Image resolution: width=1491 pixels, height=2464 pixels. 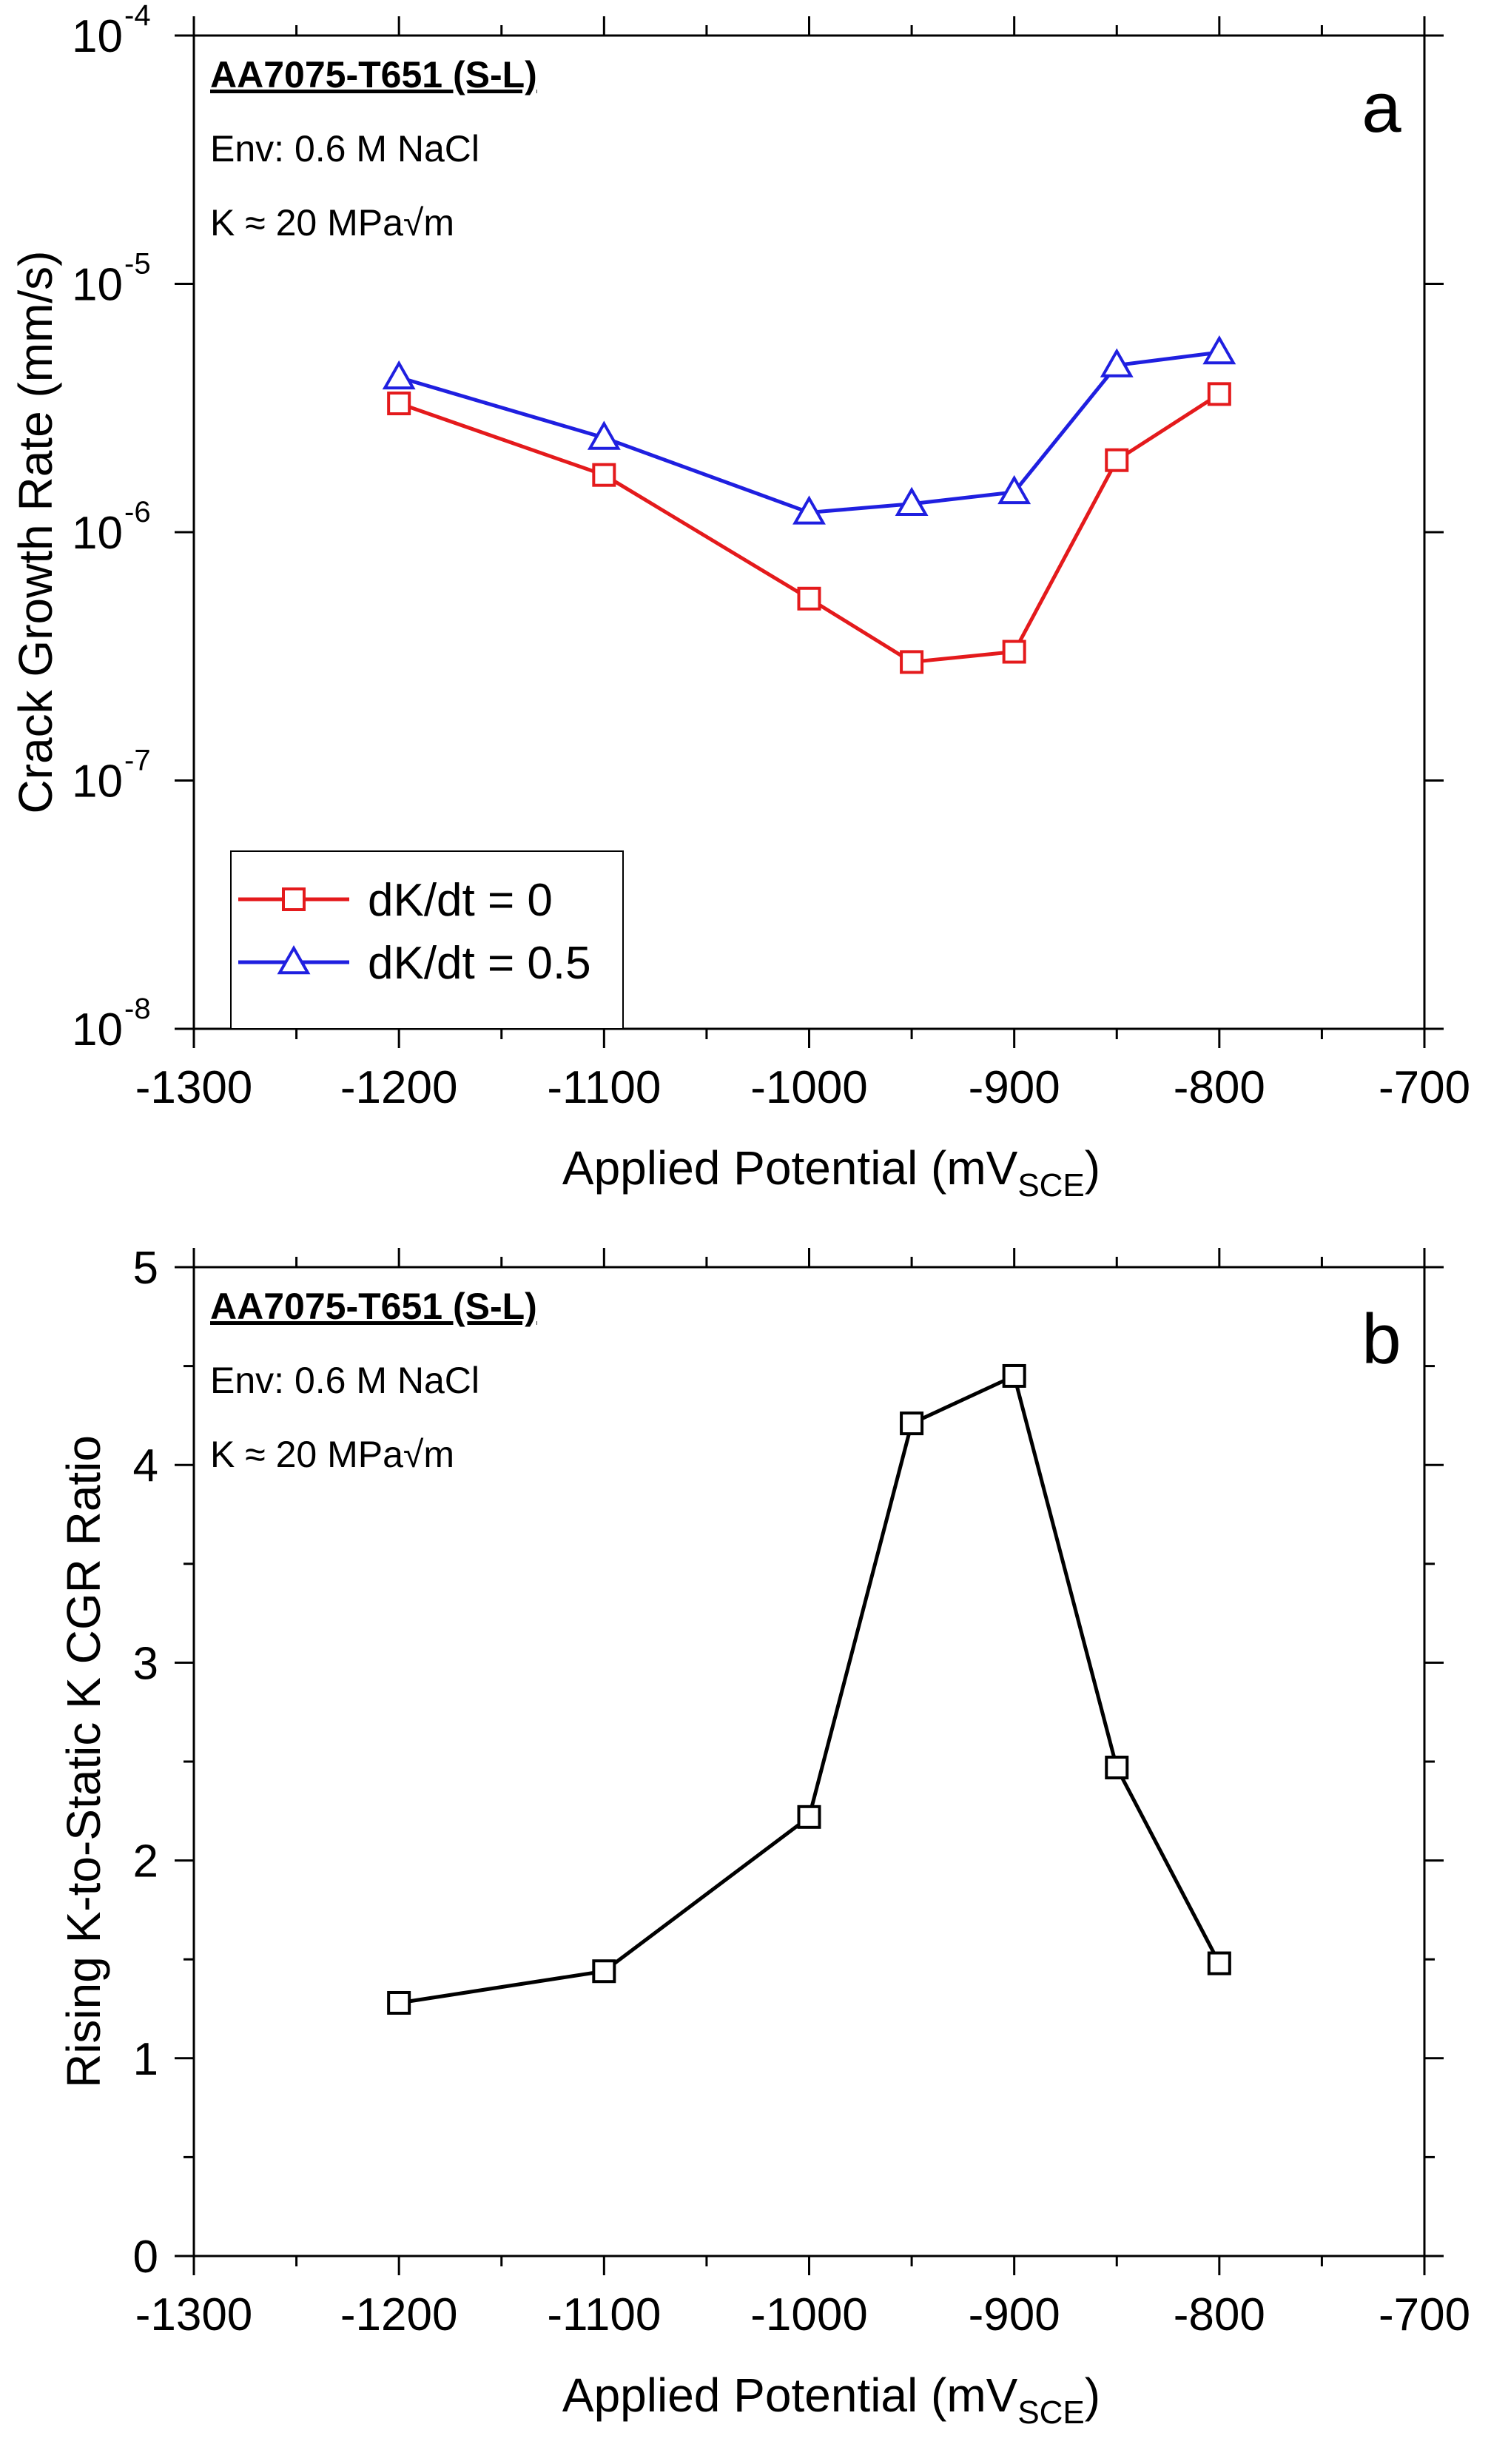 I want to click on y-tick-exponent: -7, so click(x=137, y=761).